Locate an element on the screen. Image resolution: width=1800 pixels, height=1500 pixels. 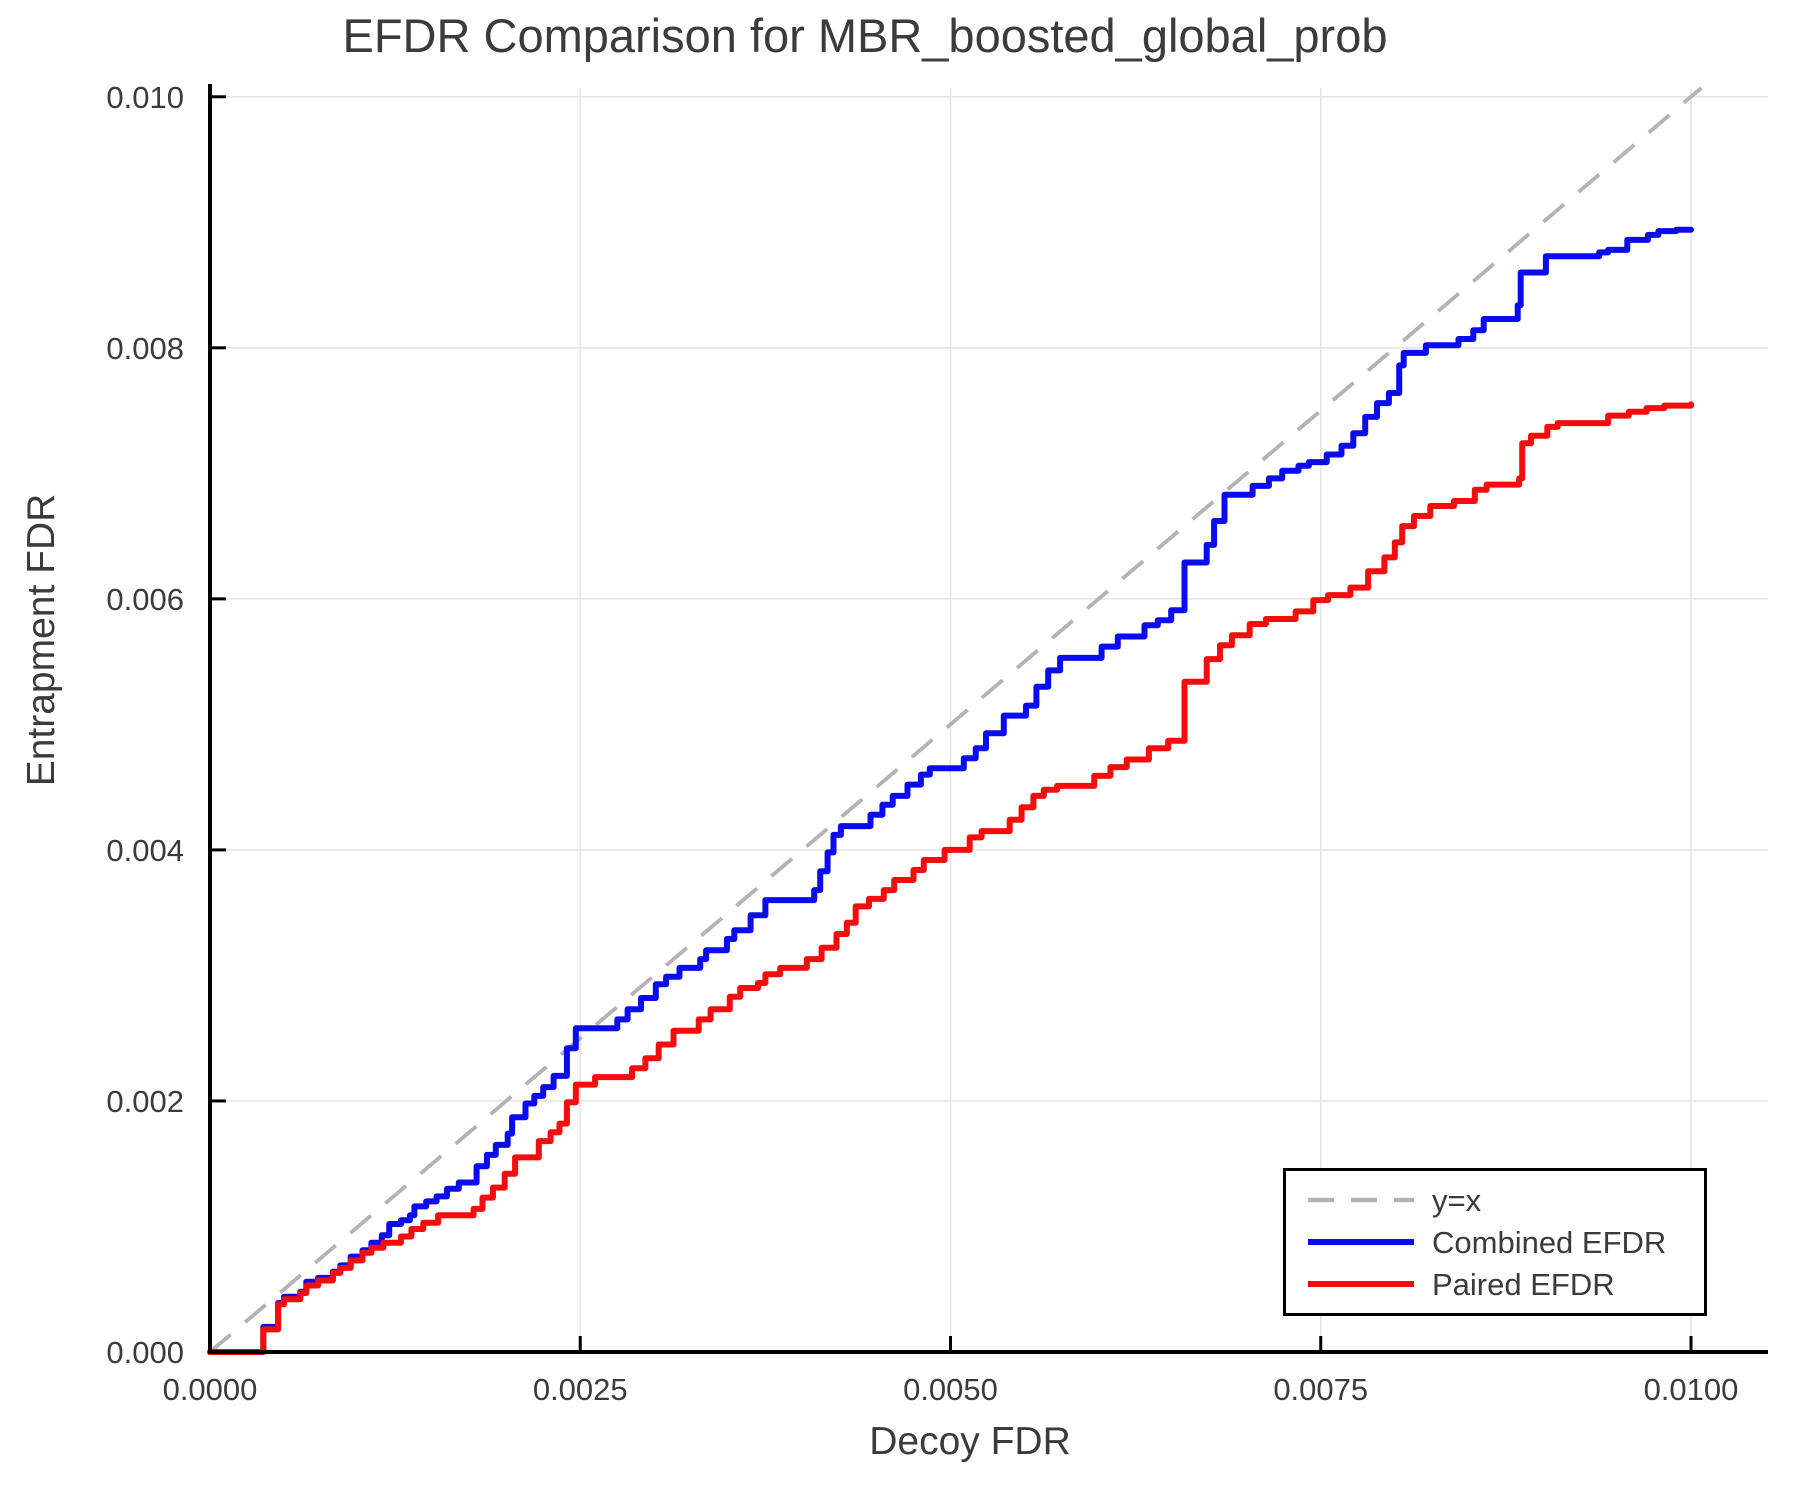
legend-item-paired: Paired EFDR is located at coordinates (1505, 1284).